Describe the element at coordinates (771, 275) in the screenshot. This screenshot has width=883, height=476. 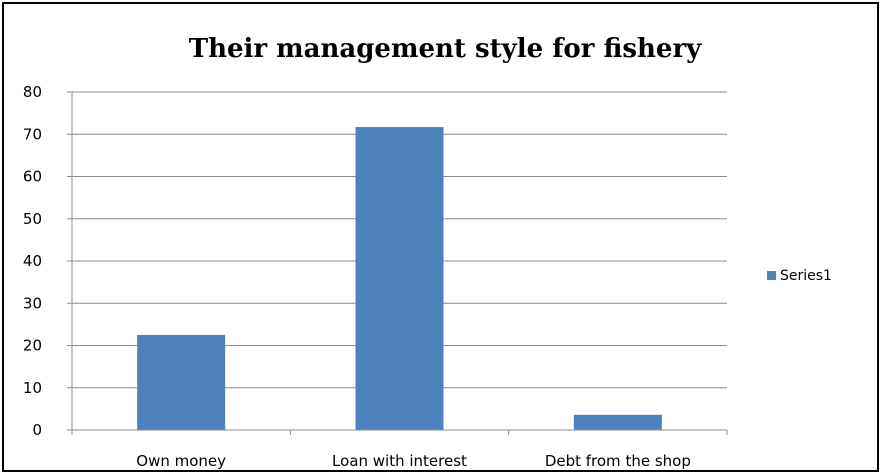
I see `legend-swatch-series1` at that location.